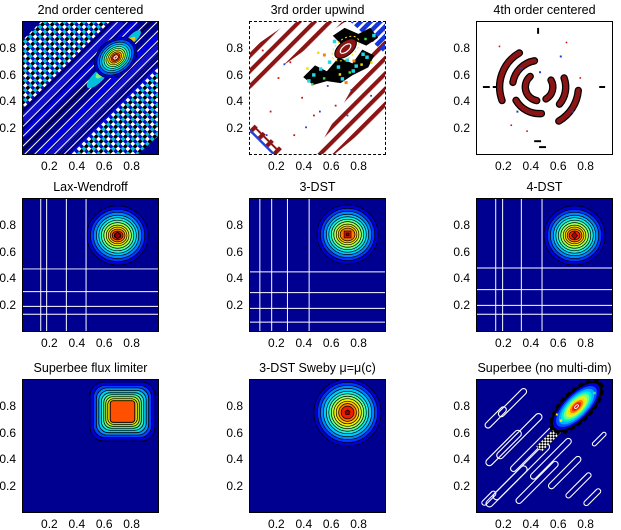 This screenshot has width=621, height=530. I want to click on contour-plot-3rd-order-upwind, so click(317, 88).